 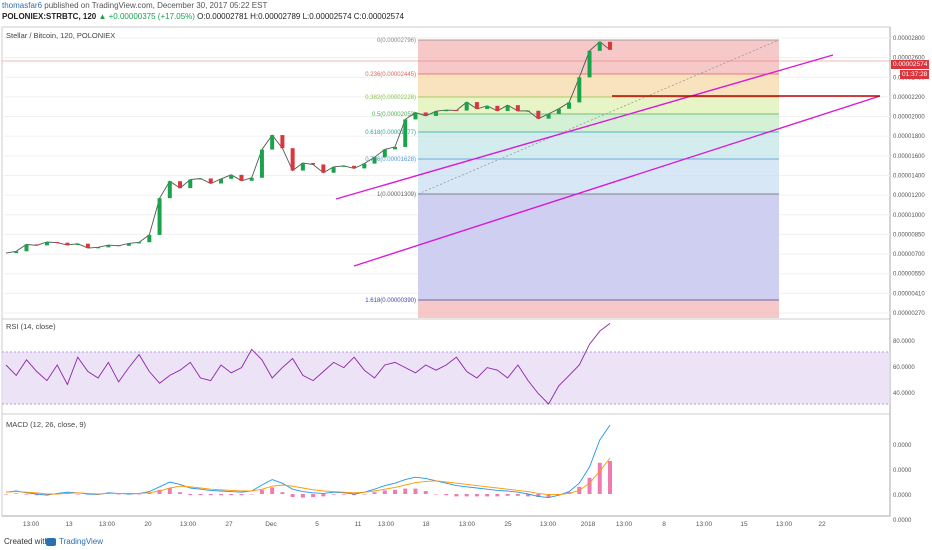 I want to click on author-link: thomasfar6, so click(x=22, y=5).